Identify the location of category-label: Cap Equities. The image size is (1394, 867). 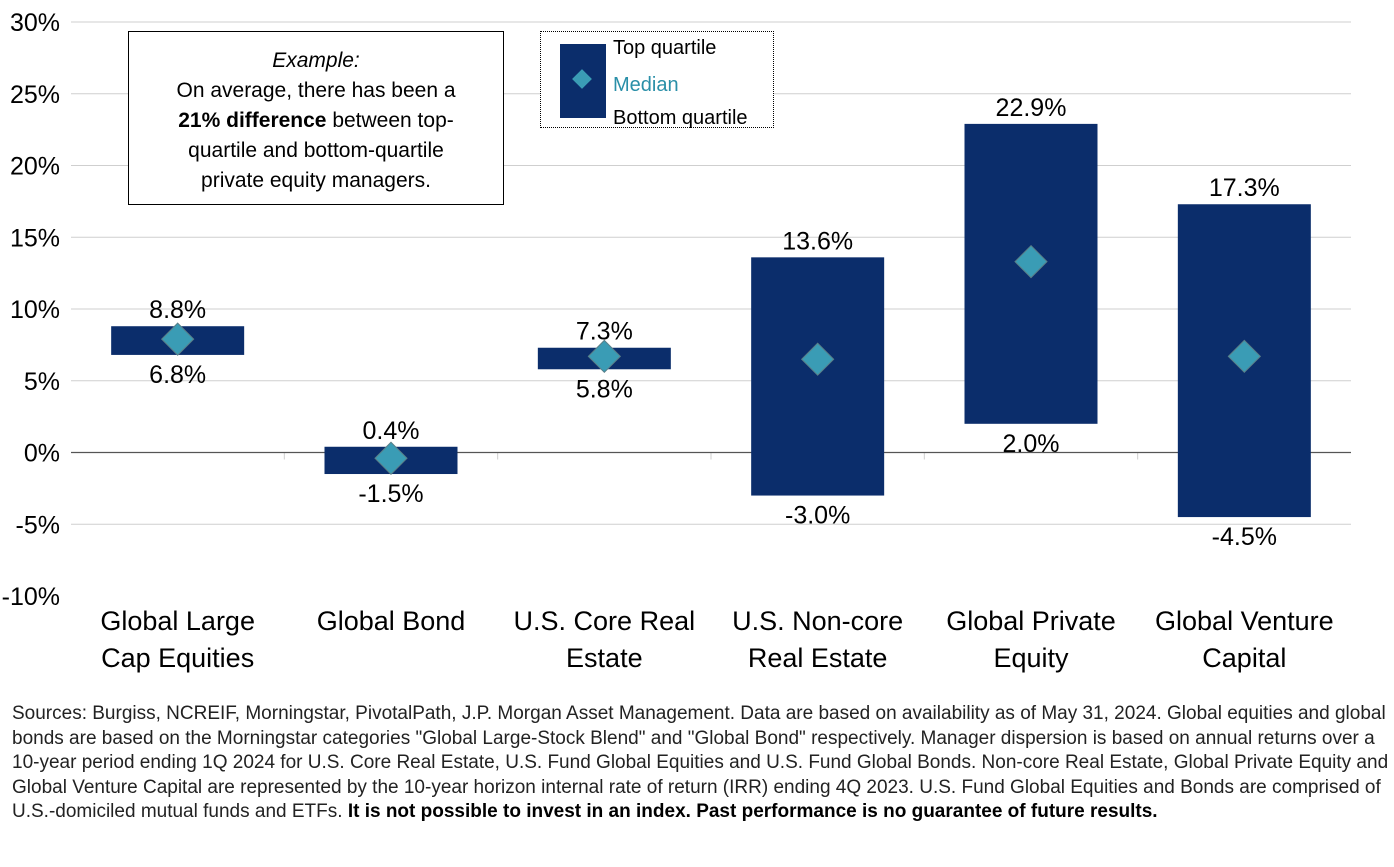
(177, 658).